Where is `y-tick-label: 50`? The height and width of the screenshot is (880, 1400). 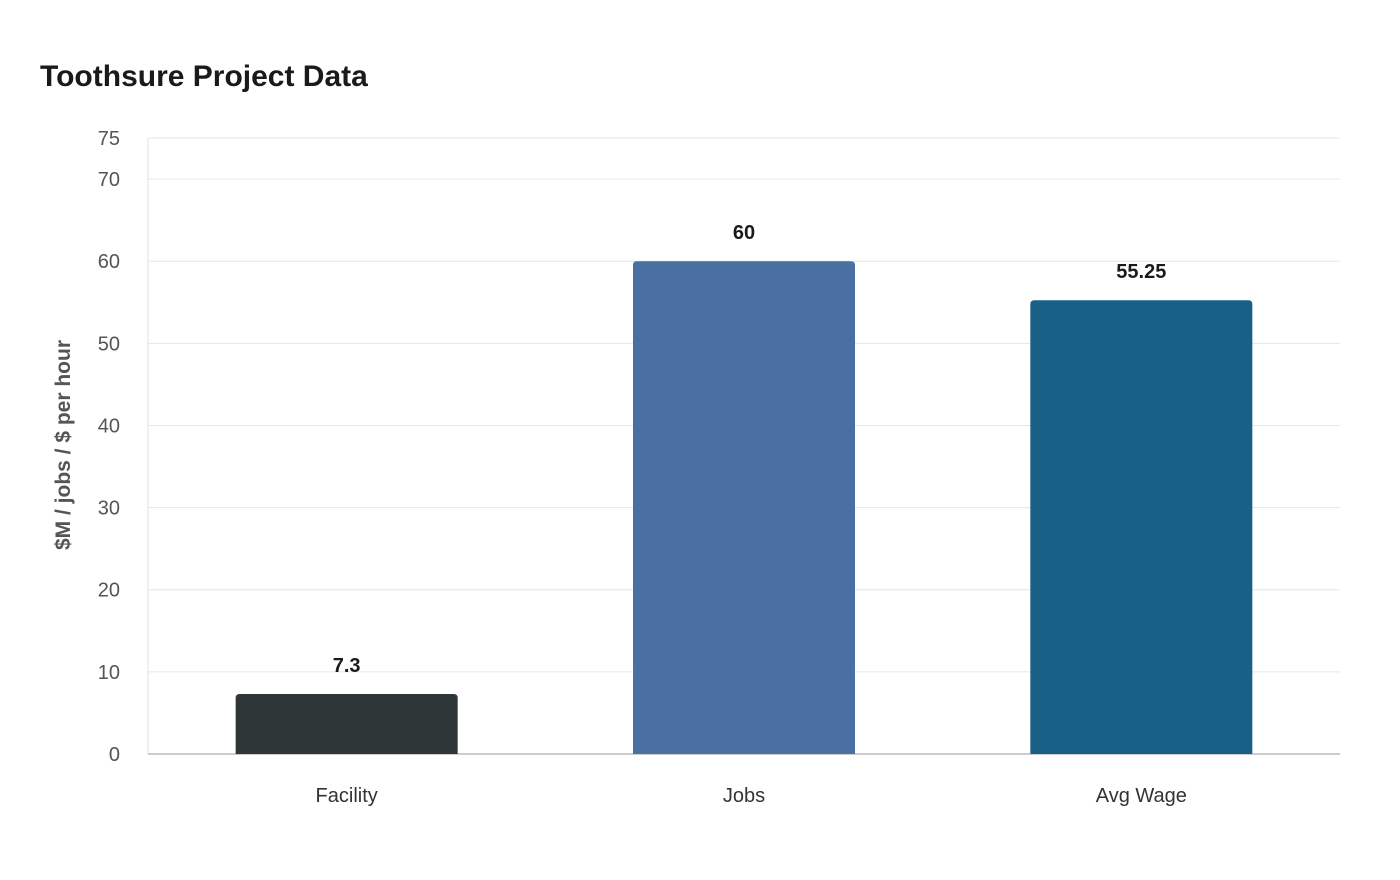
y-tick-label: 50 is located at coordinates (109, 344).